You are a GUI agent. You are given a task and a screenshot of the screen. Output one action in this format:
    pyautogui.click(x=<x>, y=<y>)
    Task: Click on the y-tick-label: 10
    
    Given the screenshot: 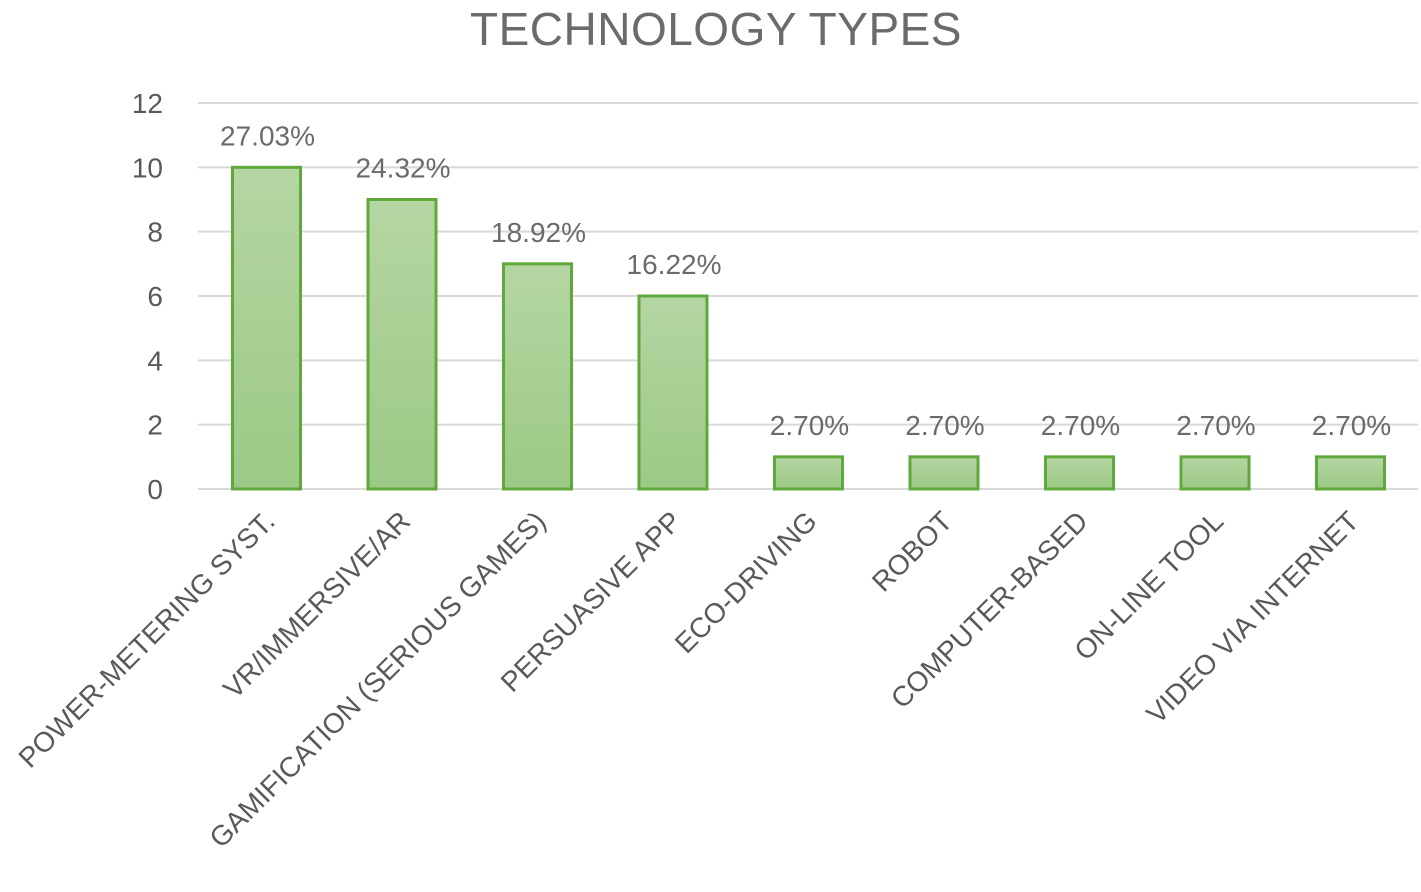 What is the action you would take?
    pyautogui.click(x=147, y=167)
    